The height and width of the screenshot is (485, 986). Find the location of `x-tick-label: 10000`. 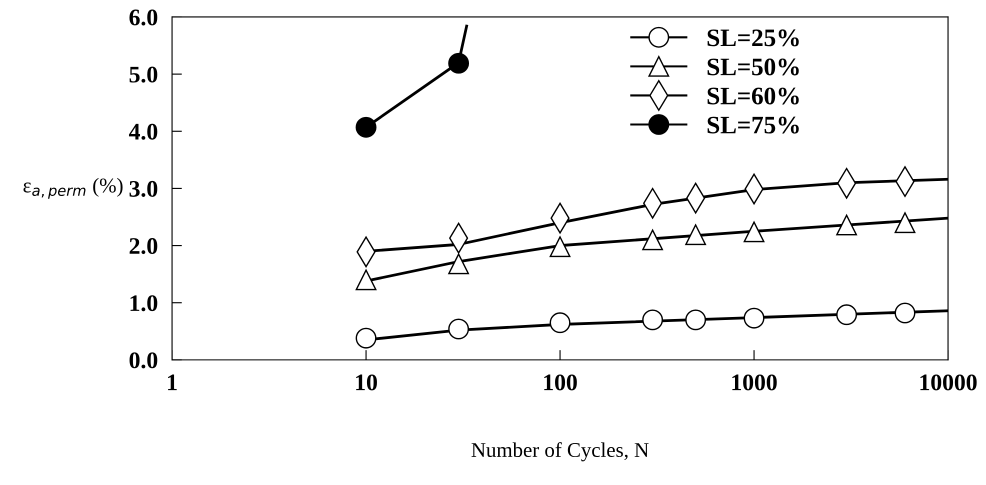

x-tick-label: 10000 is located at coordinates (948, 382).